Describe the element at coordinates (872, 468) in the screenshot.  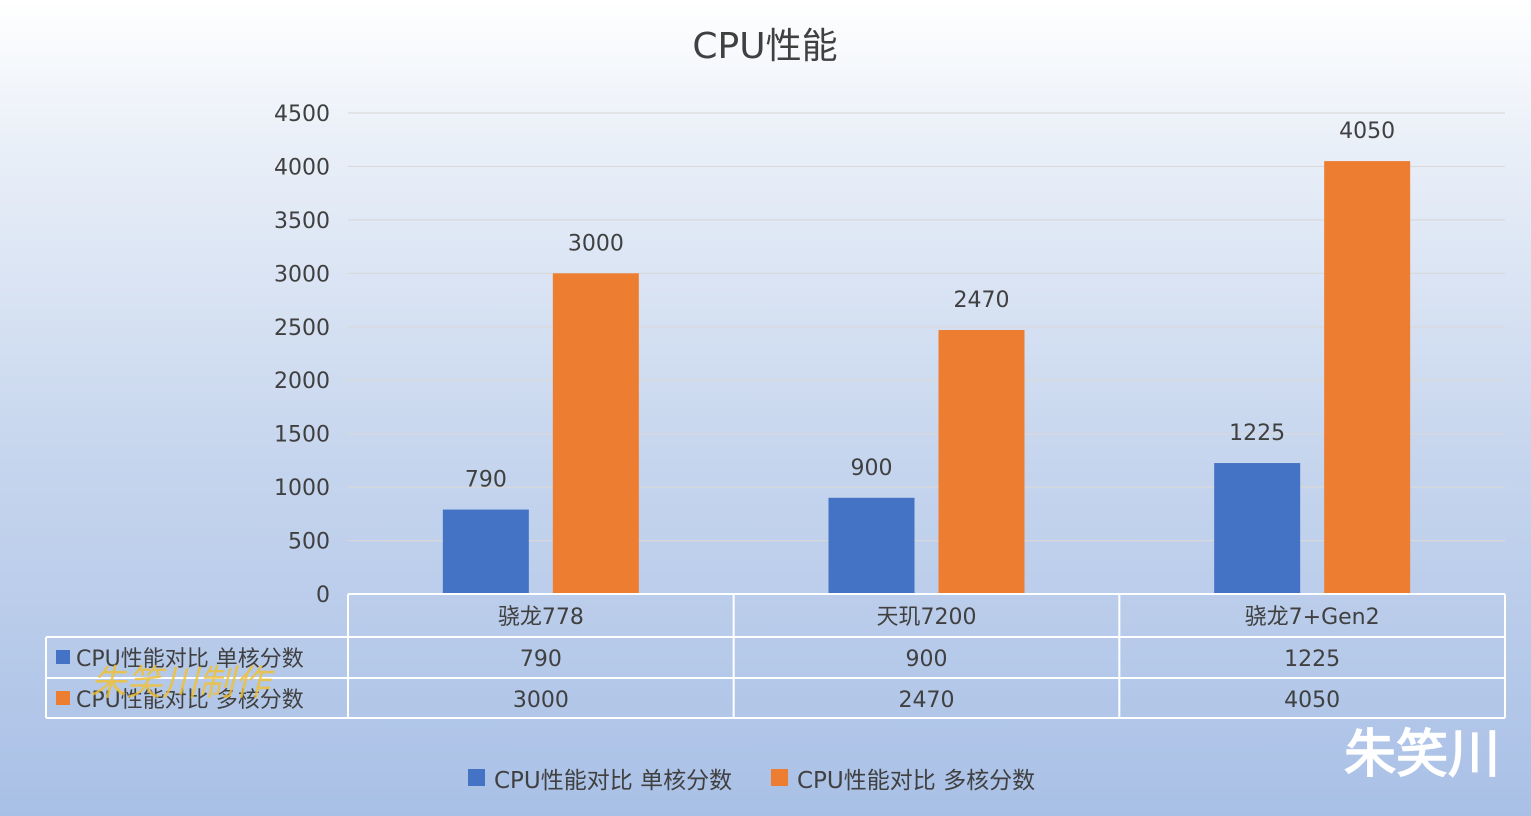
I see `data-label: 900` at that location.